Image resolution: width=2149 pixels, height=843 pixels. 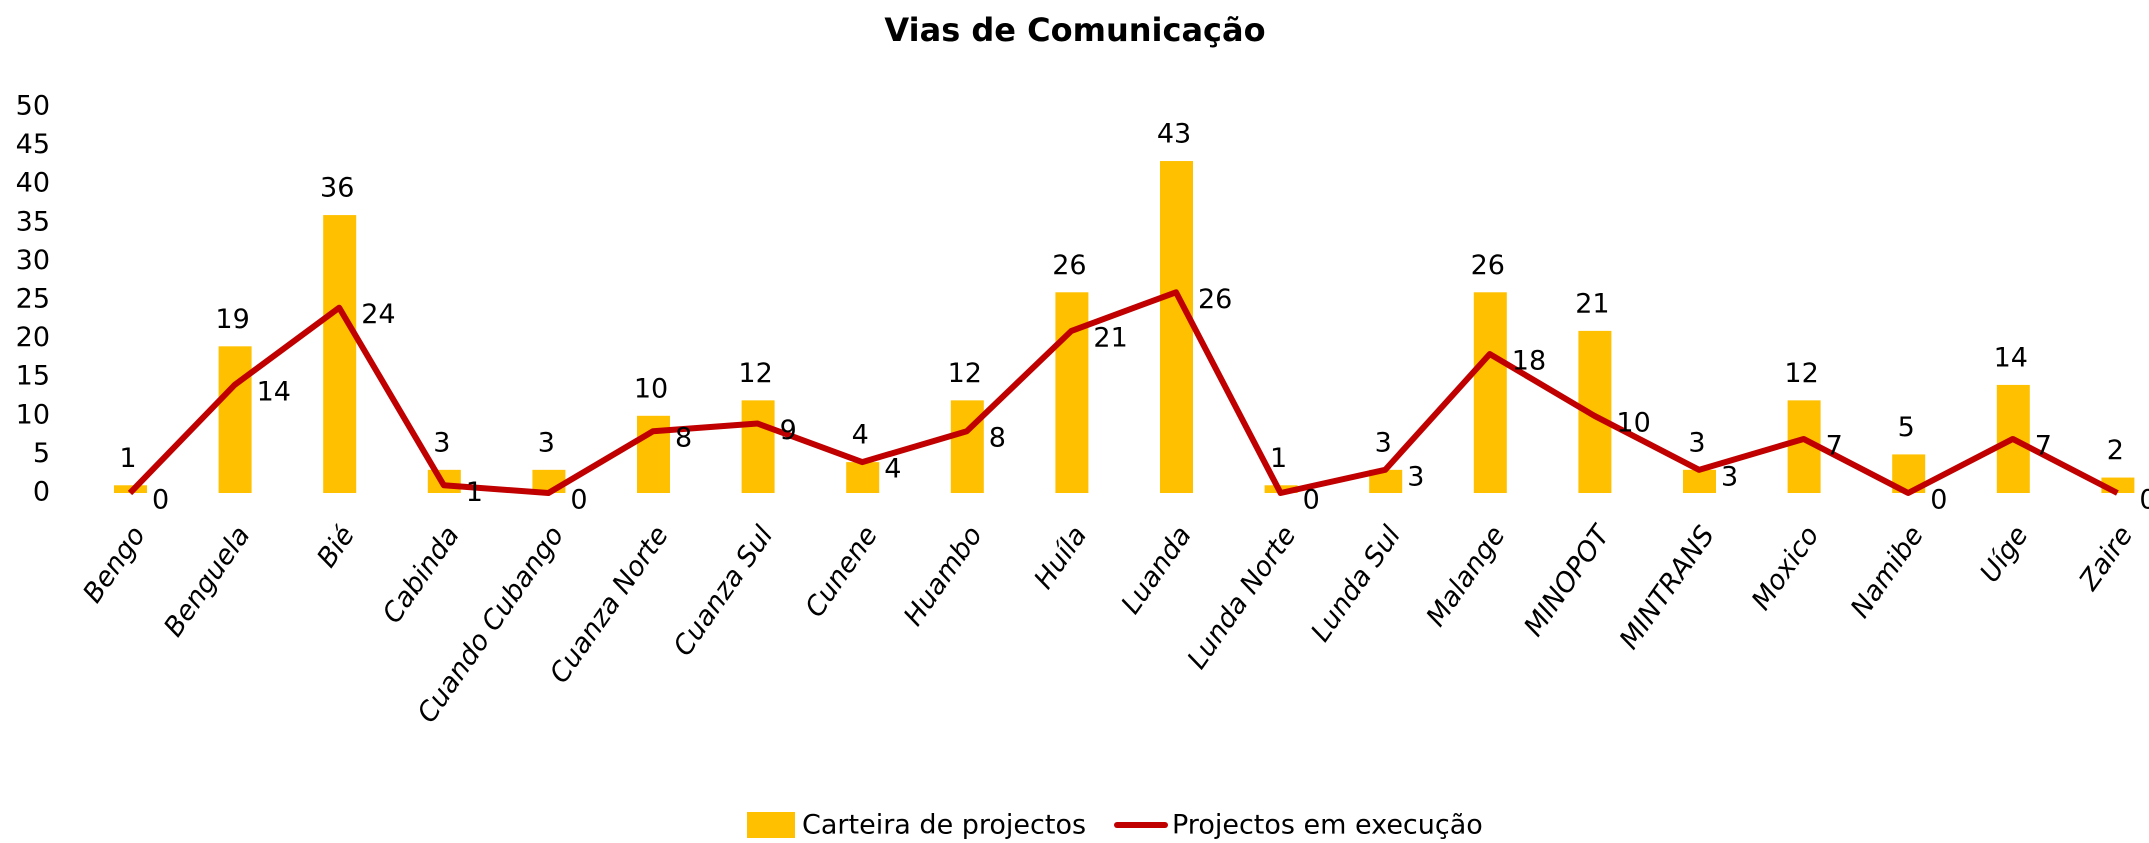 I want to click on y-tick-label: 10, so click(x=33, y=414).